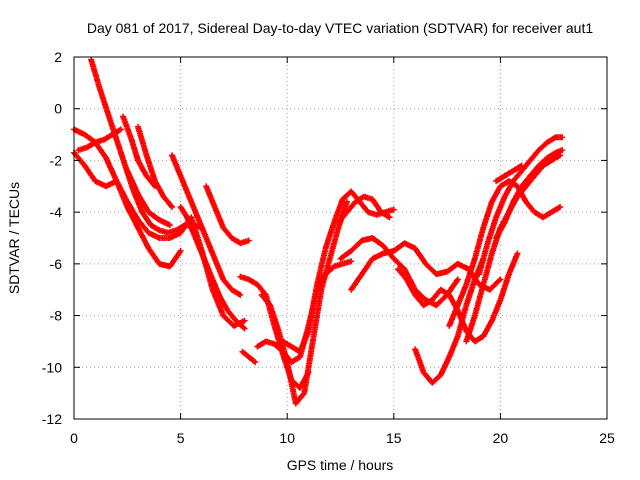  Describe the element at coordinates (56, 316) in the screenshot. I see `y-tick-label: -8` at that location.